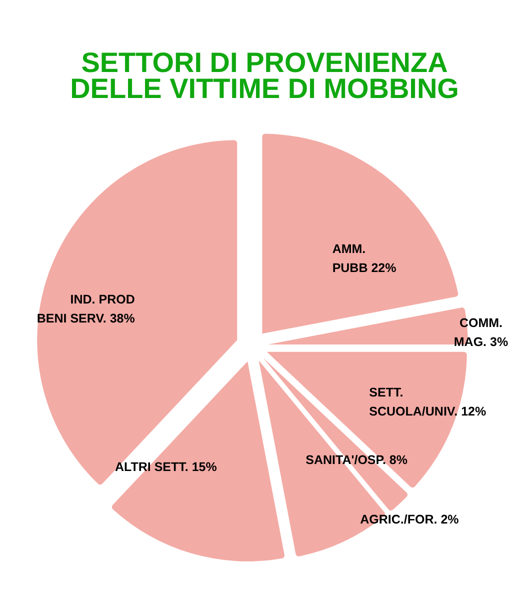  I want to click on chart-title: SETTORI DI PROVENIENZA DELLE VITTIME DI MOBBING, so click(264, 75).